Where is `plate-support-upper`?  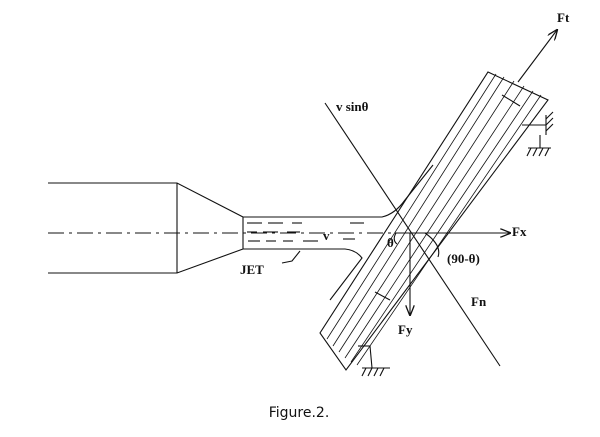
plate-support-upper is located at coordinates (538, 134).